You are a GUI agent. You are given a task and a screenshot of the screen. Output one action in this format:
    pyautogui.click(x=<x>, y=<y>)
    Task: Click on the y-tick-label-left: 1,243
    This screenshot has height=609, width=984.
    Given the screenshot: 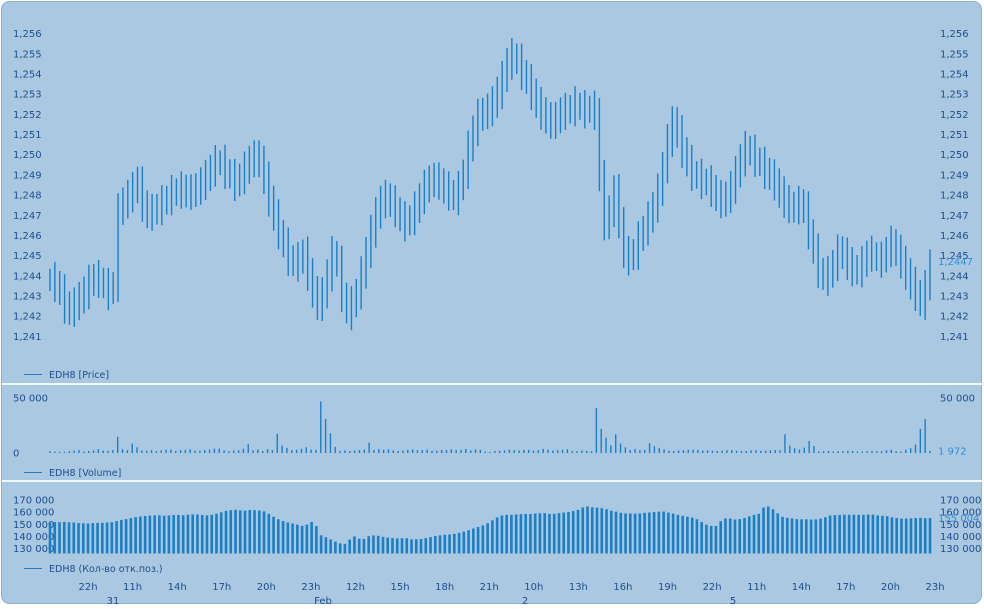 What is the action you would take?
    pyautogui.click(x=27, y=297)
    